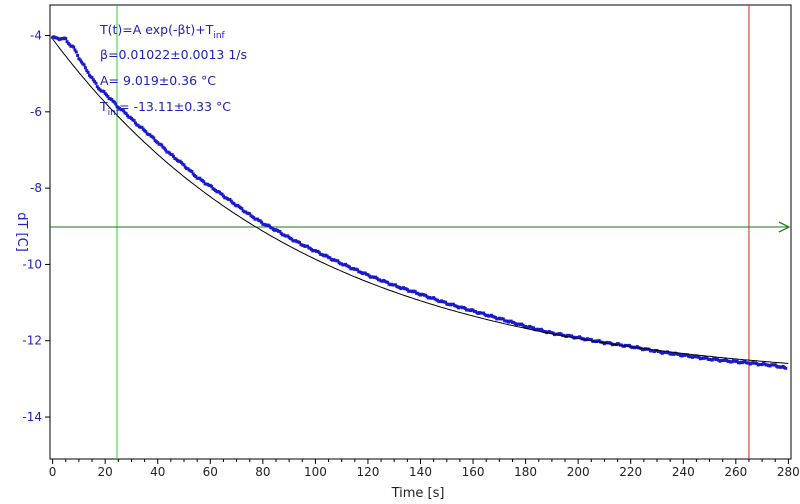 The height and width of the screenshot is (504, 800). Describe the element at coordinates (36, 188) in the screenshot. I see `y-tick-label: -8` at that location.